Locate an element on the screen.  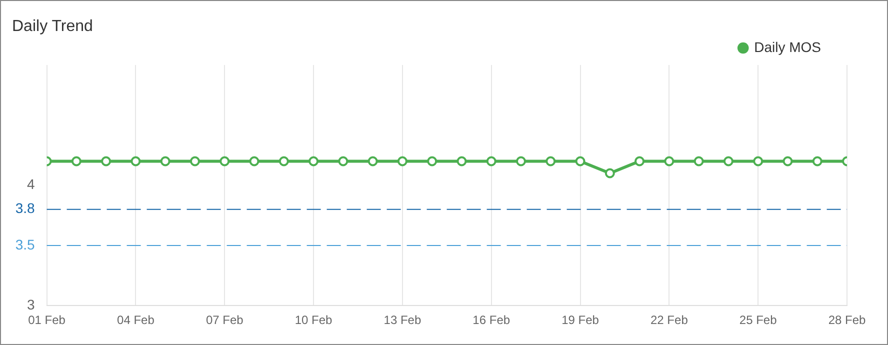
chart-title: Daily Trend is located at coordinates (52, 27).